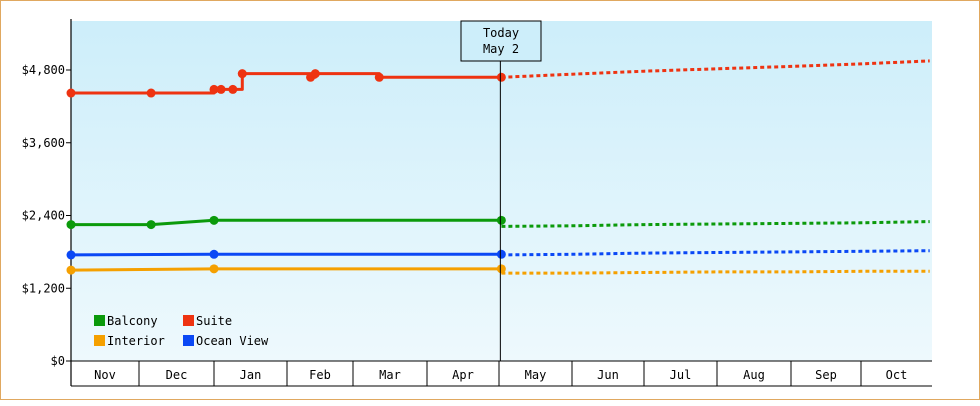 Image resolution: width=980 pixels, height=406 pixels. What do you see at coordinates (501, 33) in the screenshot?
I see `today-label: Today` at bounding box center [501, 33].